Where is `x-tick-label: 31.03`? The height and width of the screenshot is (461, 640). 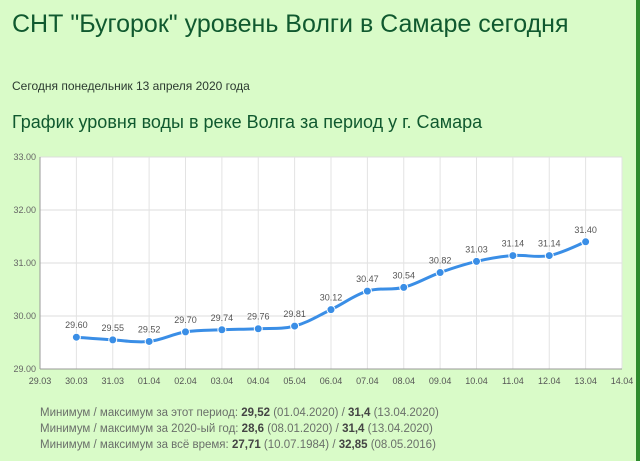
x-tick-label: 31.03 is located at coordinates (112, 381).